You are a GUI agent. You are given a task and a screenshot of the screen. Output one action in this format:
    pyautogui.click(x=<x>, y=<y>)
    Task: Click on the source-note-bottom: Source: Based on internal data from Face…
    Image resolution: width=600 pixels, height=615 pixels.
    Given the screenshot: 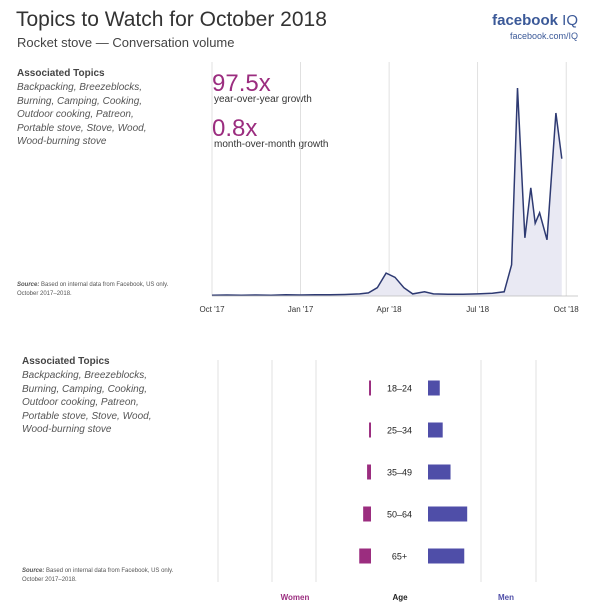 What is the action you would take?
    pyautogui.click(x=107, y=576)
    